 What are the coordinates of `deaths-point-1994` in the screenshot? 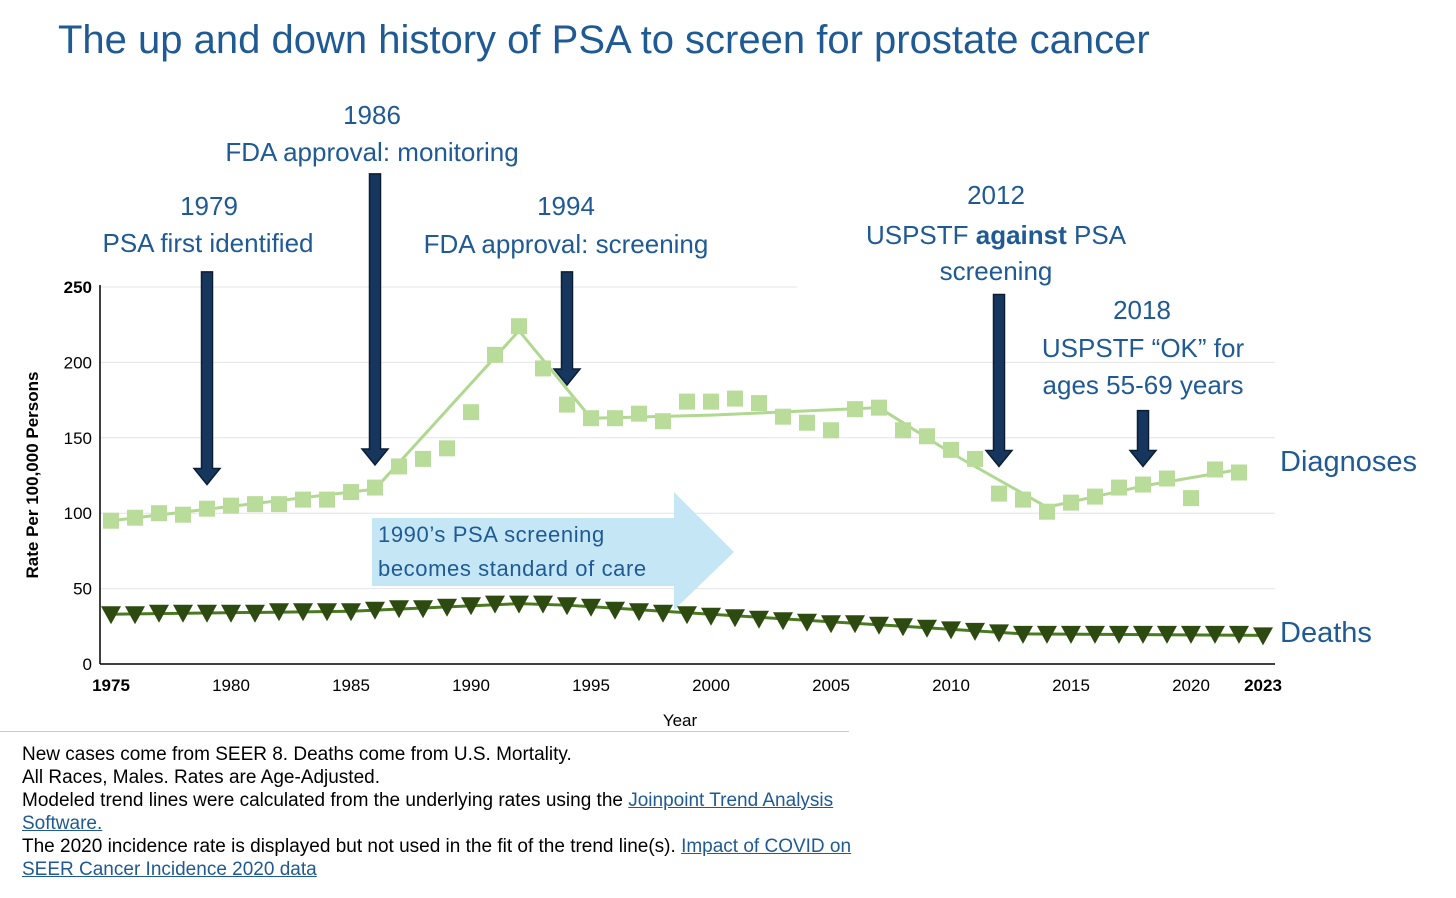 It's located at (567, 606).